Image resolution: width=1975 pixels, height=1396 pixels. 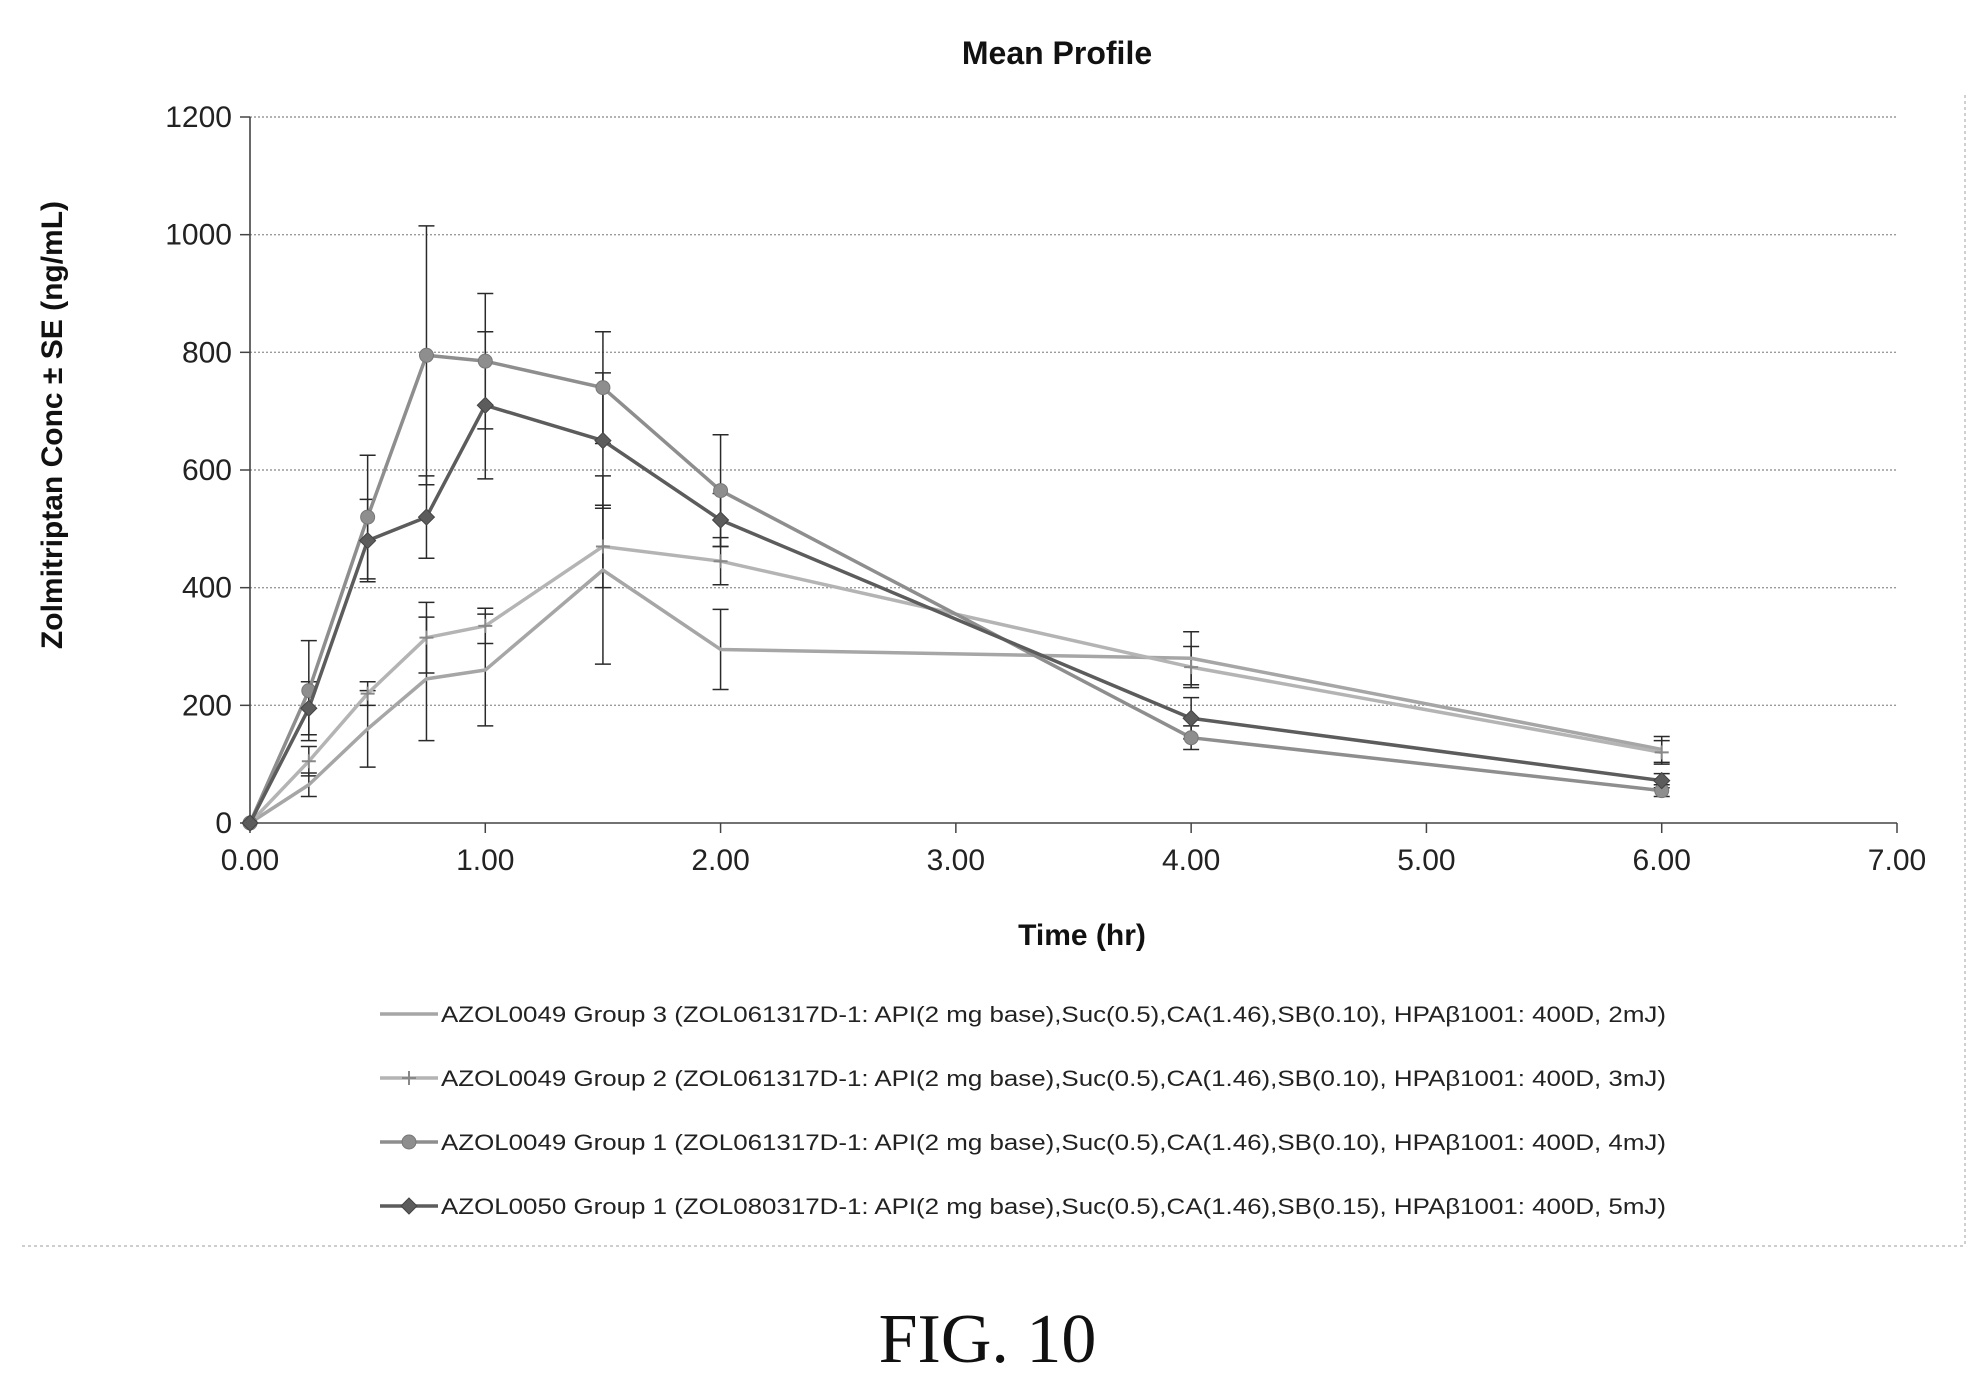 What do you see at coordinates (987, 1339) in the screenshot?
I see `figure-label: FIG. 10` at bounding box center [987, 1339].